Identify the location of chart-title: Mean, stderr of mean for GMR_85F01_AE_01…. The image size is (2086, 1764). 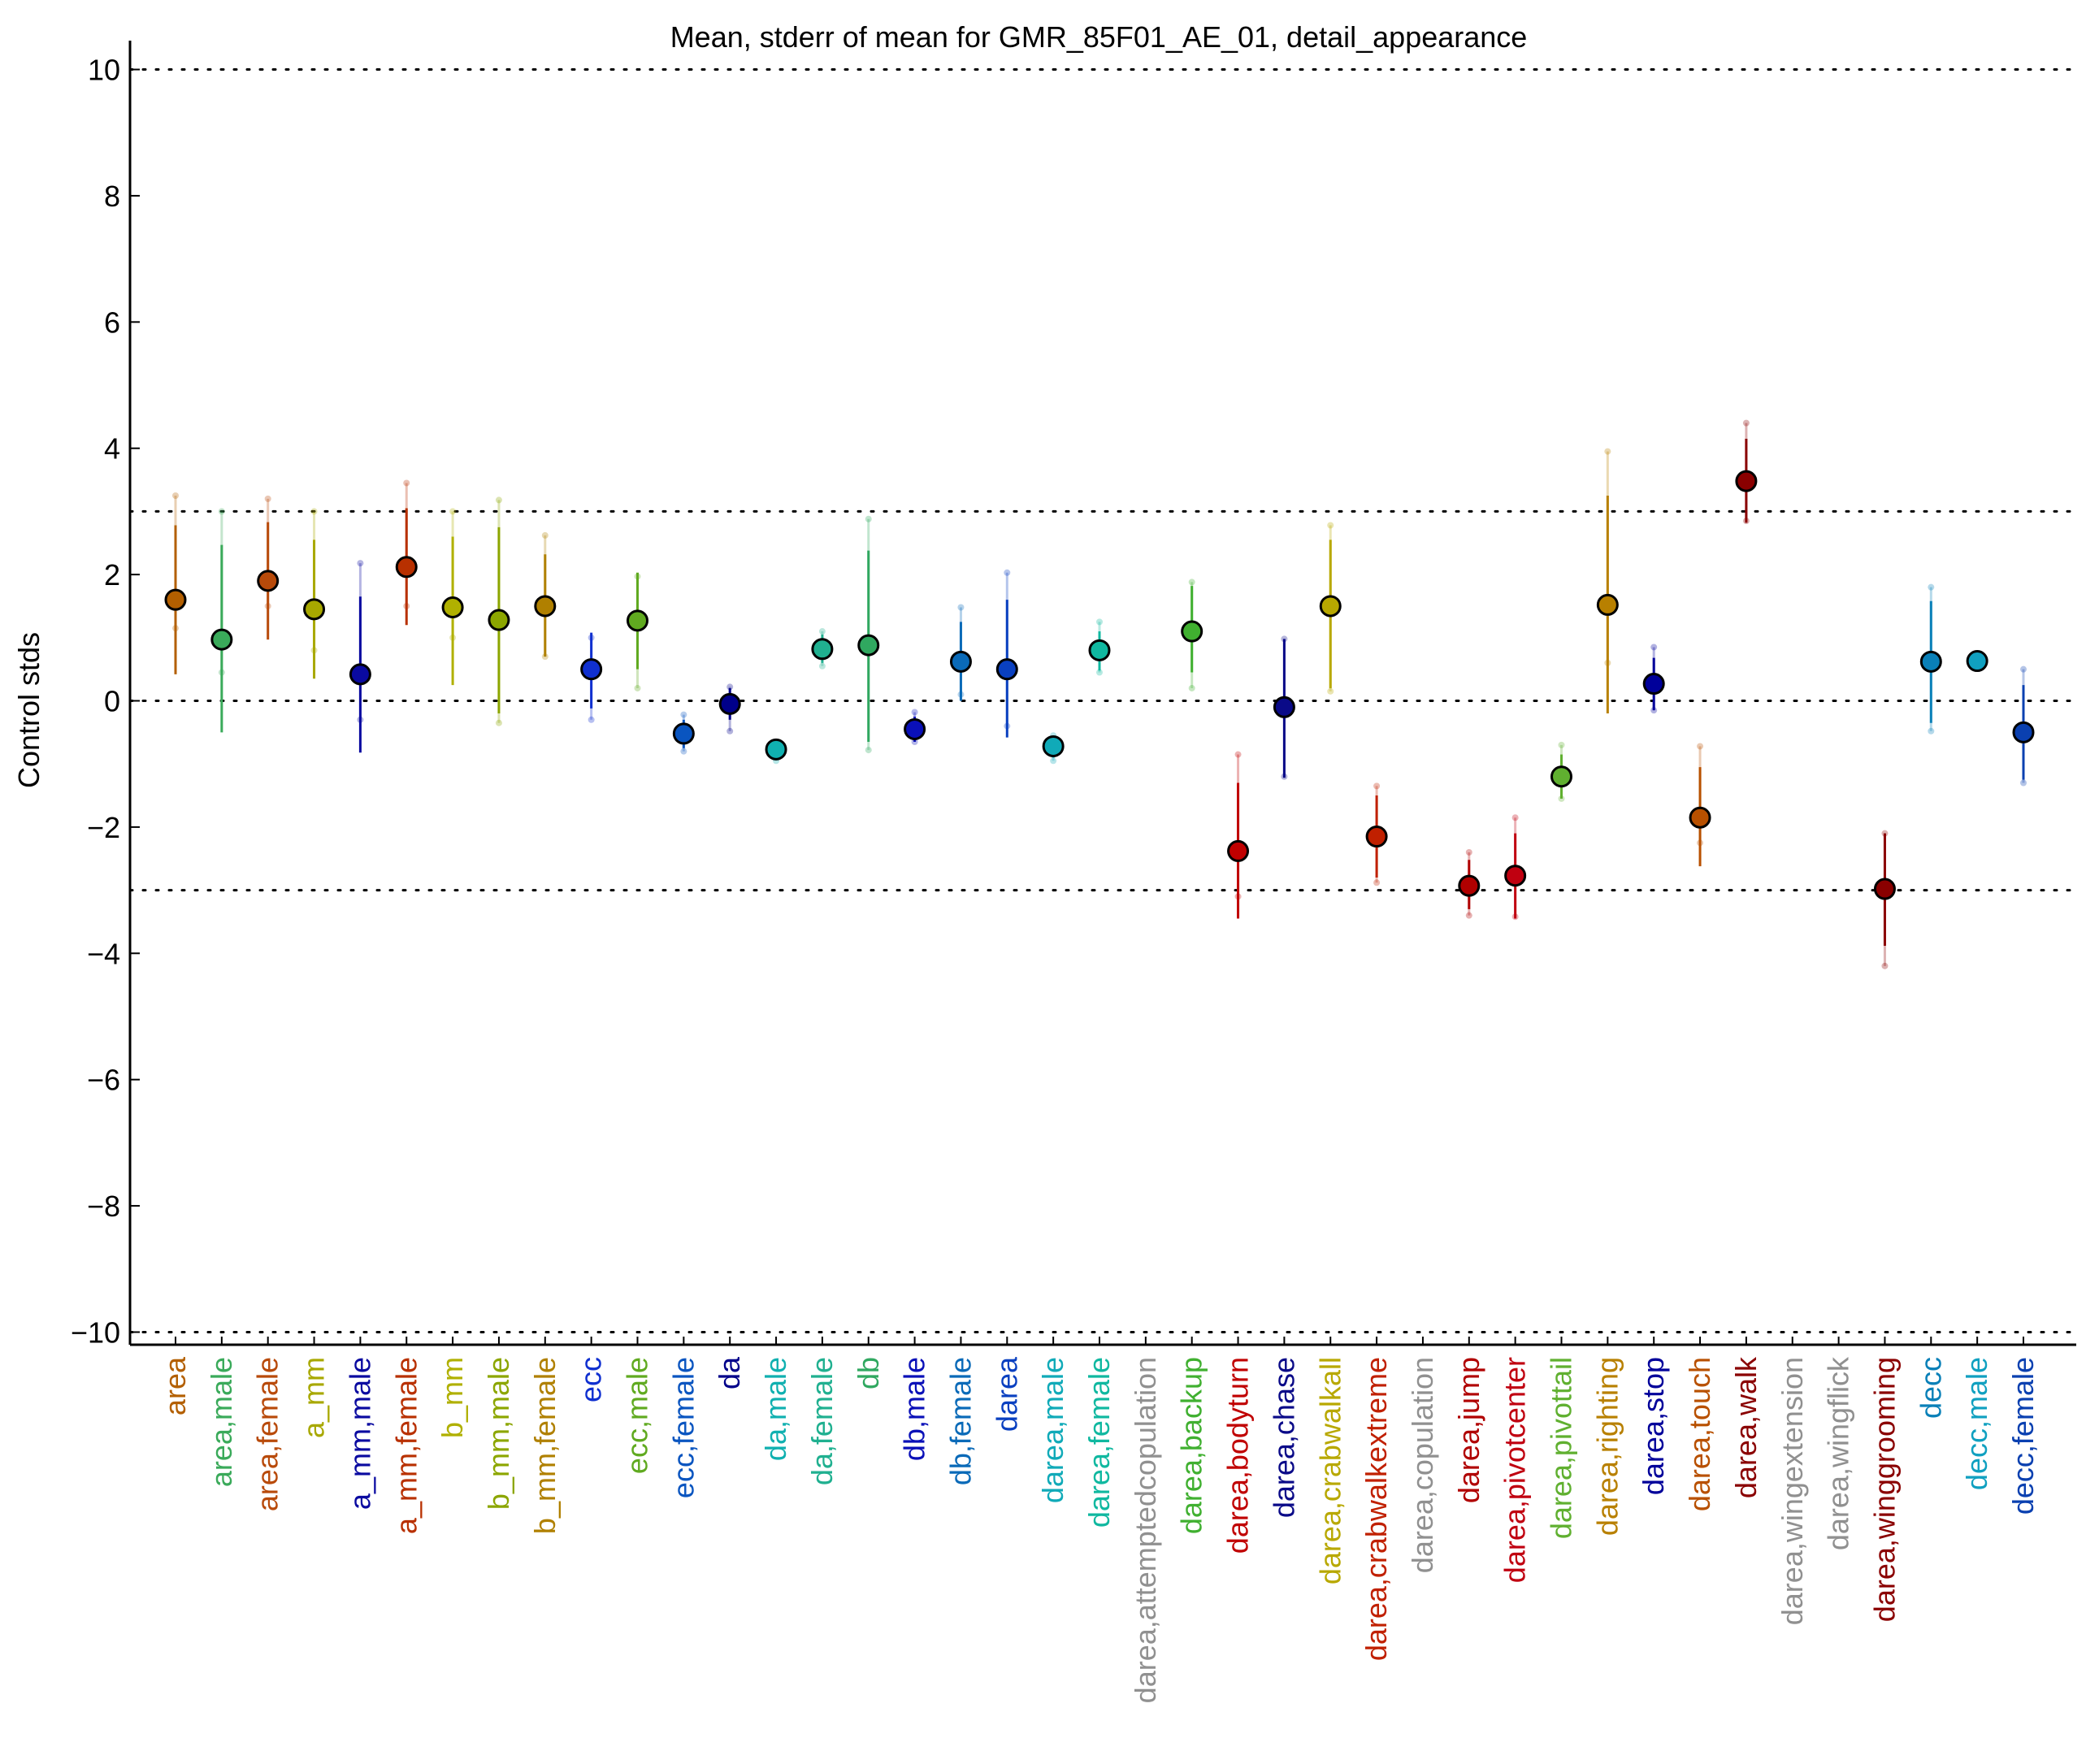
(1099, 37).